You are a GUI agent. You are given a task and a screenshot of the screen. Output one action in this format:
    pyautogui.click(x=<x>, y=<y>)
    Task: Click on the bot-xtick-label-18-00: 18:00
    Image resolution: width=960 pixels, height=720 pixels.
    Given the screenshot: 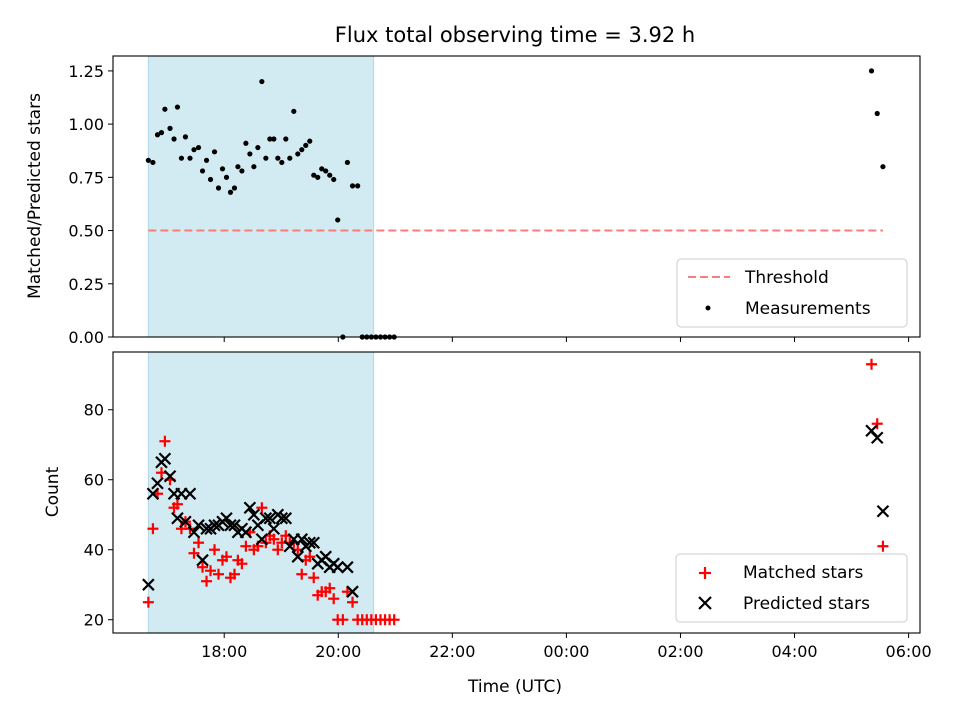 What is the action you would take?
    pyautogui.click(x=224, y=651)
    